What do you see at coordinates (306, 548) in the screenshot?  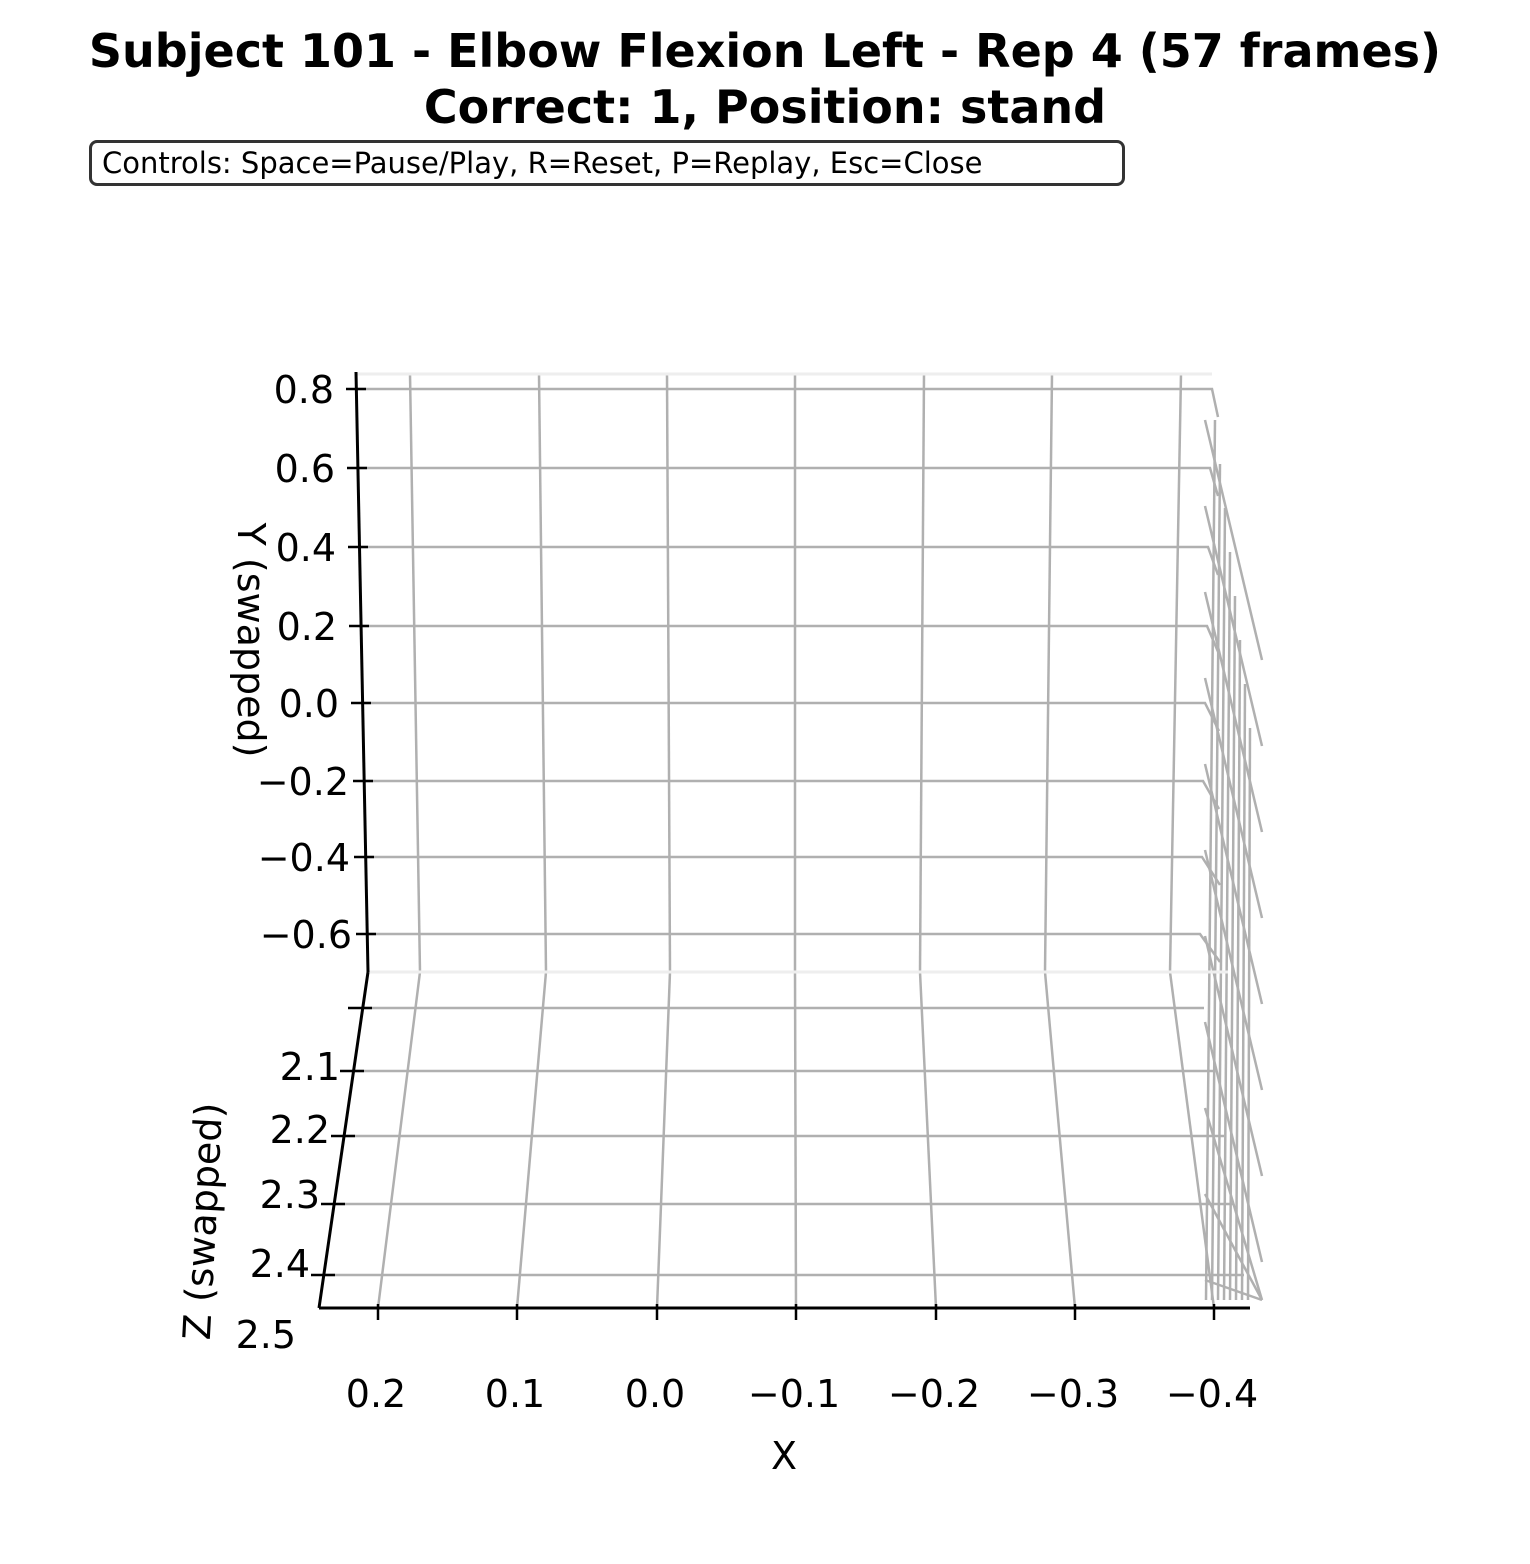 I see `y-tick-label: 0.4` at bounding box center [306, 548].